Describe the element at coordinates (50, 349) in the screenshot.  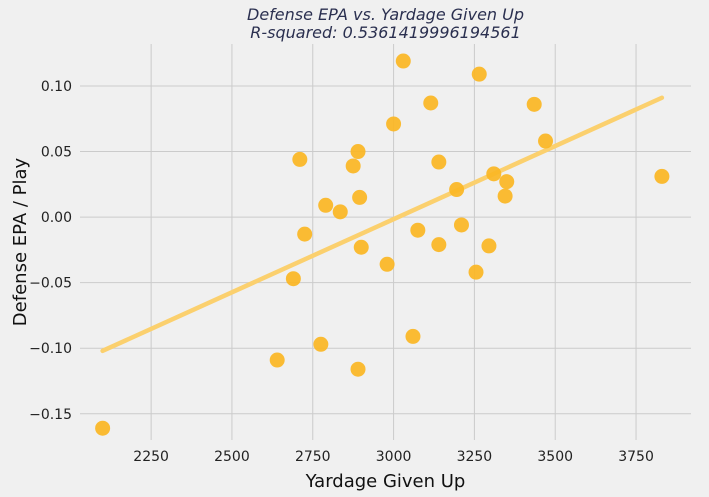
I see `y-tick-label: −0.10` at that location.